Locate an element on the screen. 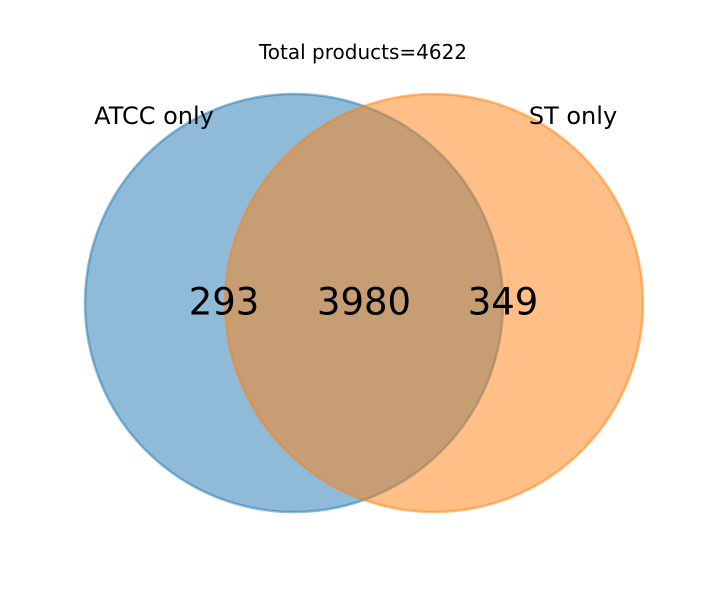 The image size is (727, 607). count-left-only: 293 is located at coordinates (224, 302).